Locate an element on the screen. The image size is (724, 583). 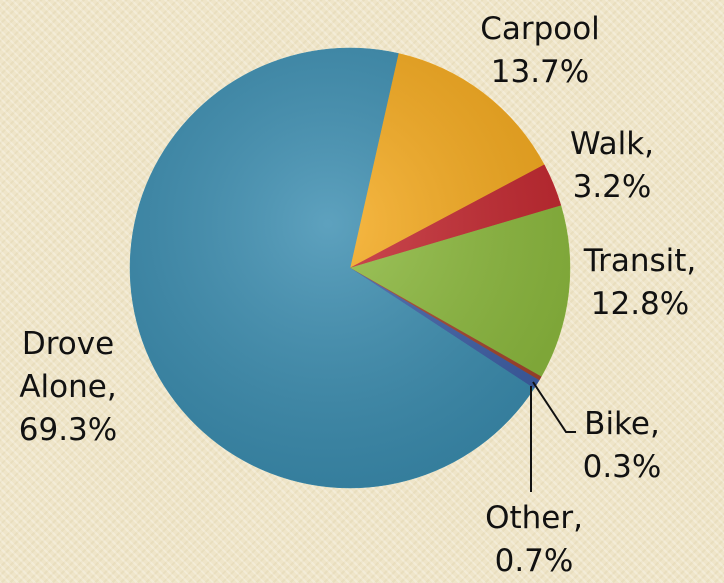
value-label: 0.7% is located at coordinates (534, 561).